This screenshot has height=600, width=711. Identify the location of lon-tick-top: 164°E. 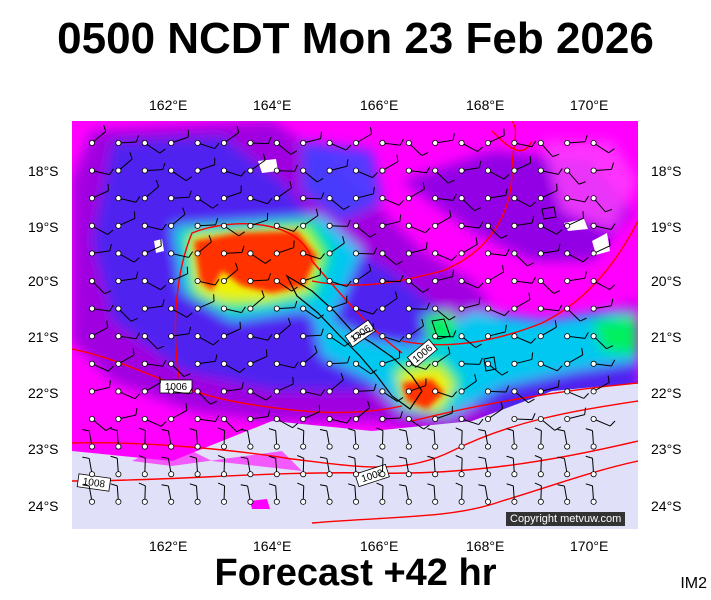
(272, 105).